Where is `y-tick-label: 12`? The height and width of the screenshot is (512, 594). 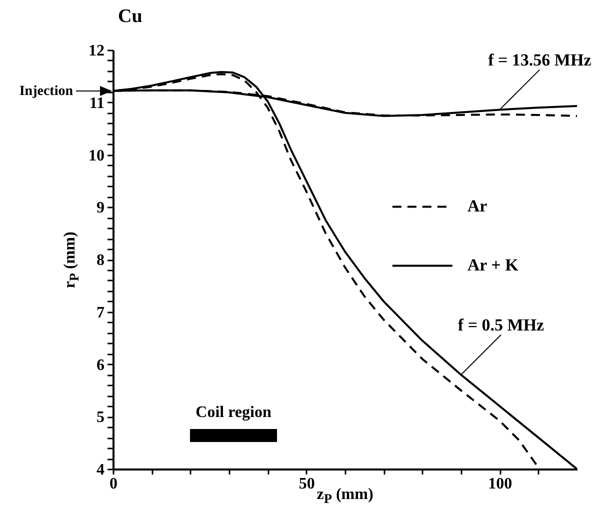 y-tick-label: 12 is located at coordinates (96, 51).